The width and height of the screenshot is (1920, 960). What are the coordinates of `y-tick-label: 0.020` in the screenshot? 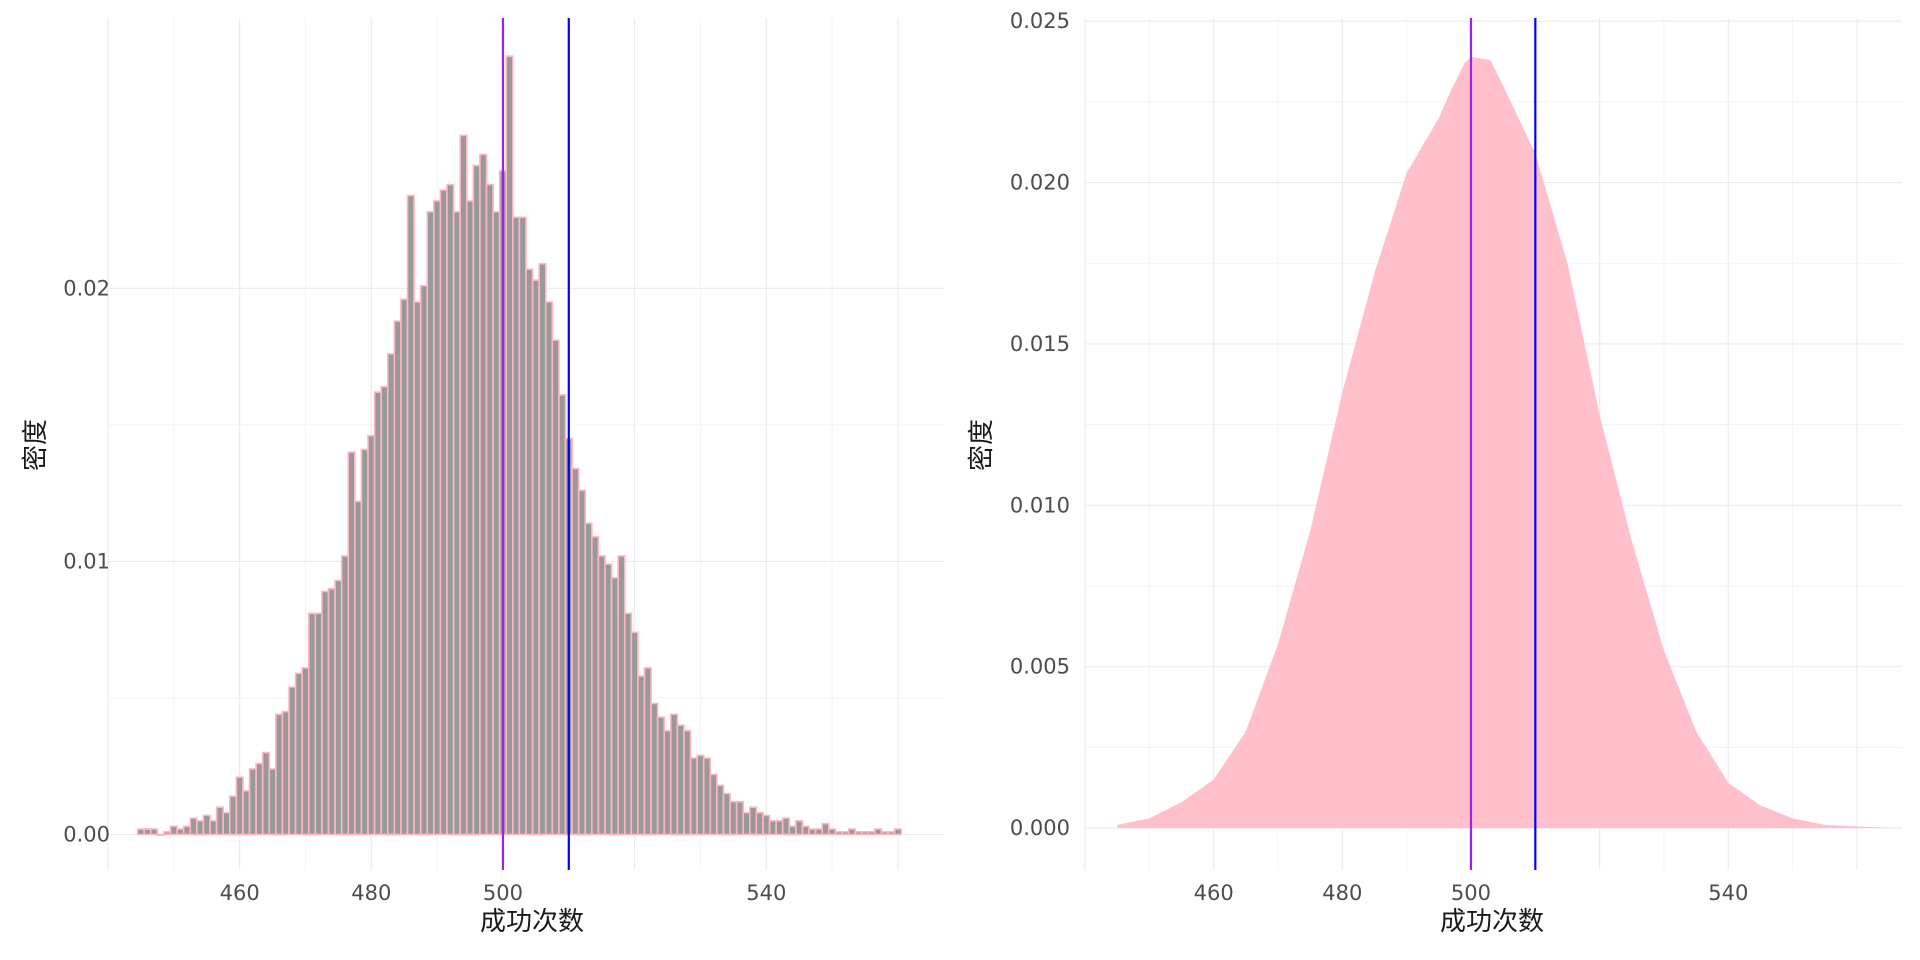 It's located at (1040, 183).